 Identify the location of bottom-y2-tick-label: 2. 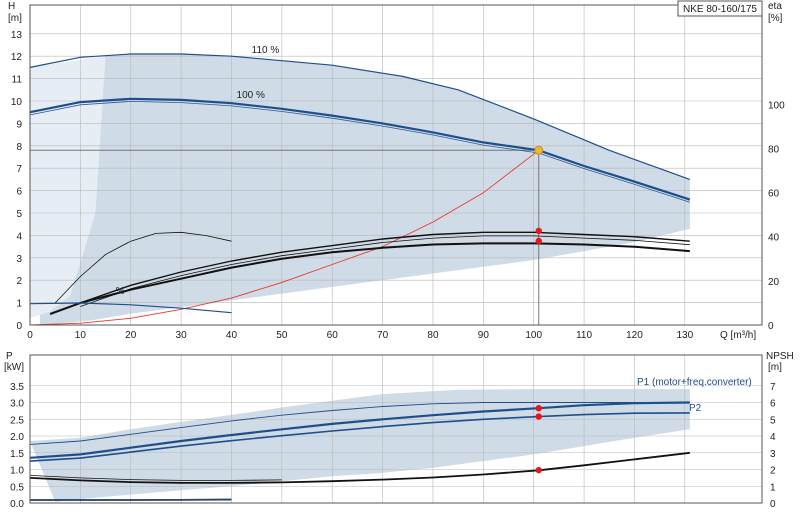
(773, 471).